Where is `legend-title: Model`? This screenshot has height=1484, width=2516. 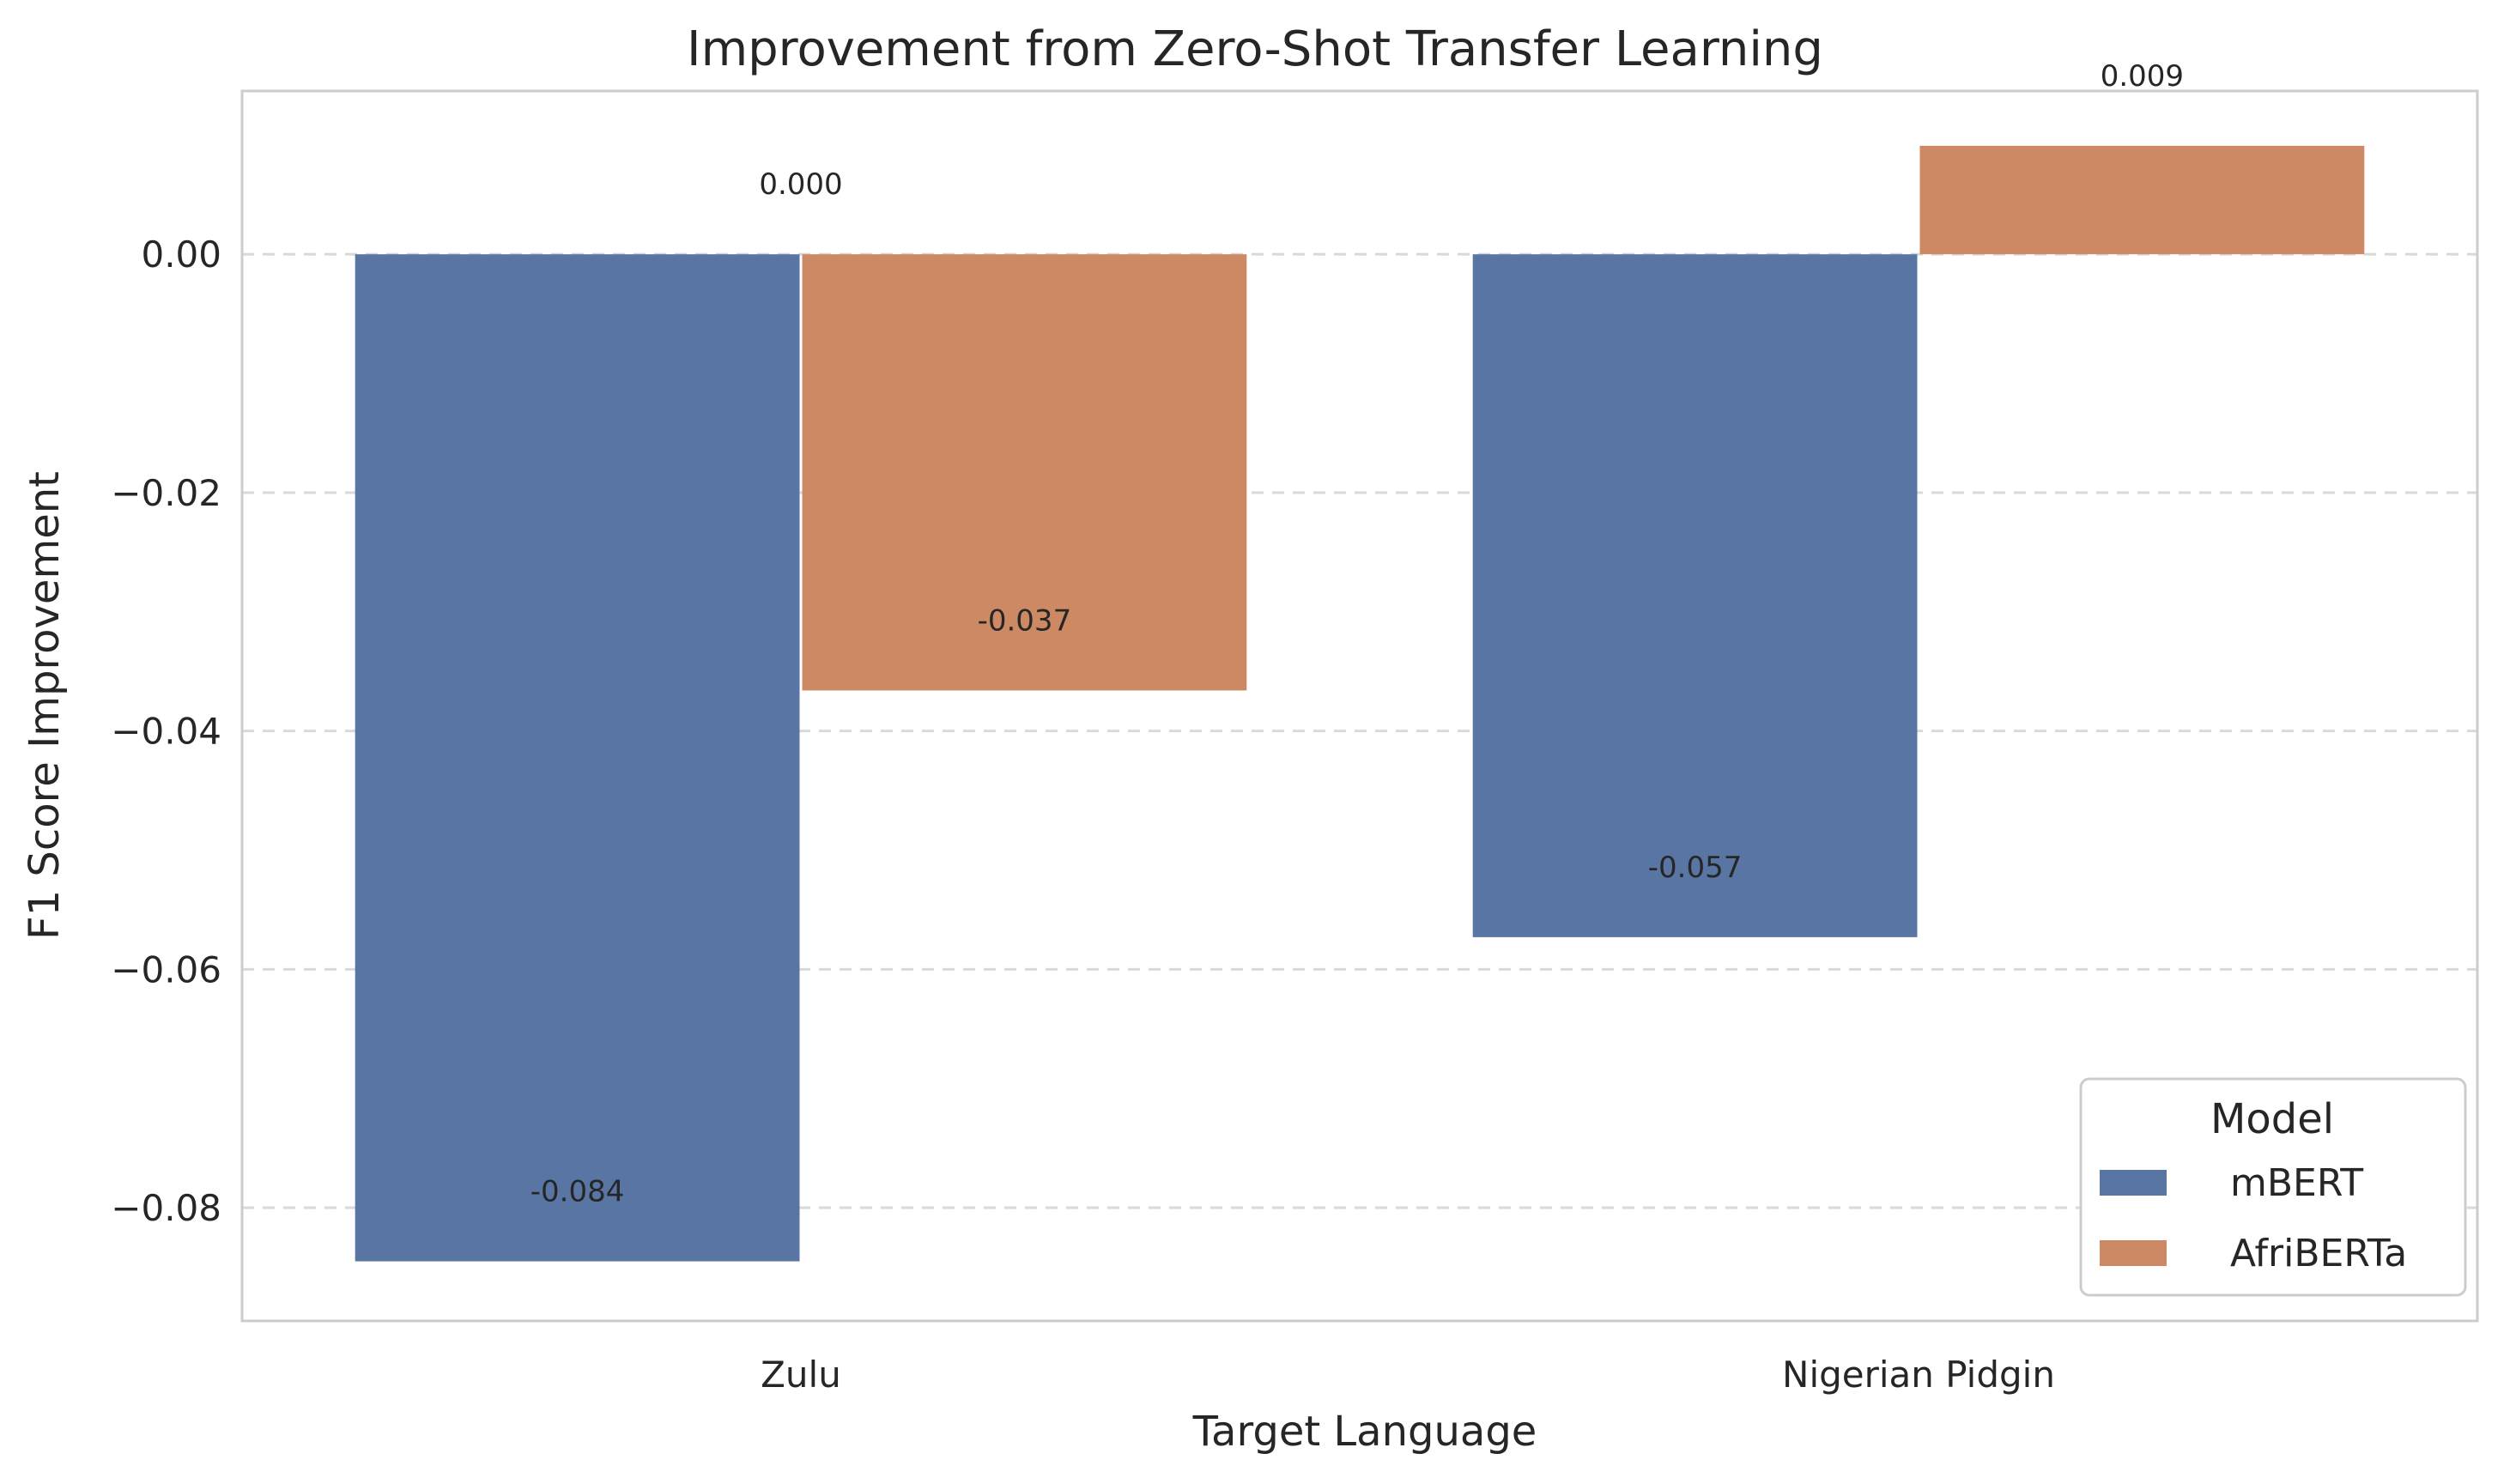 legend-title: Model is located at coordinates (2272, 1119).